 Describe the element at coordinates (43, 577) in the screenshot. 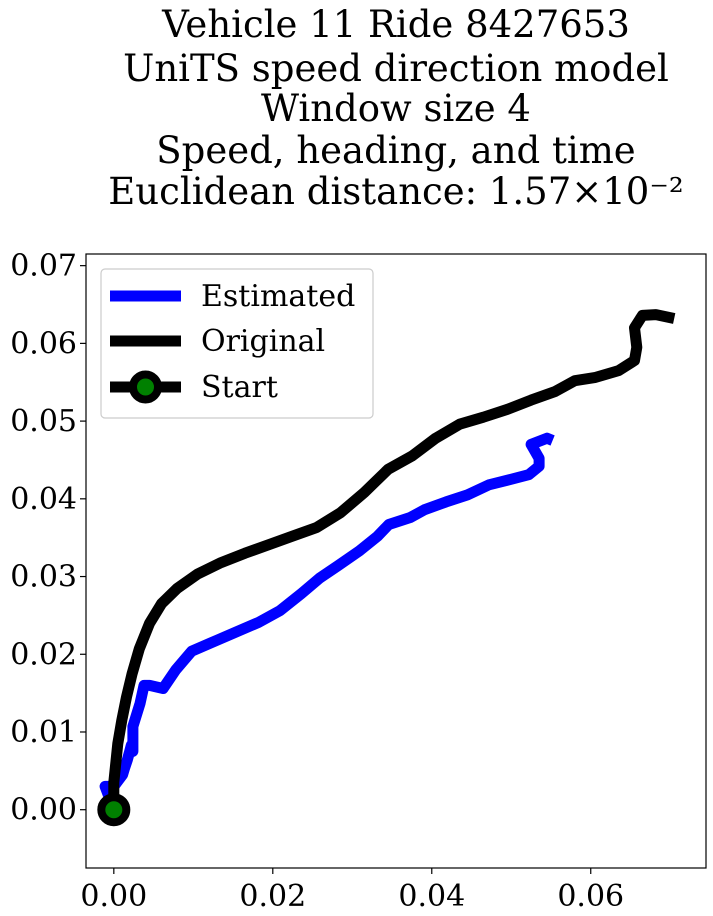

I see `y-tick-label: 0.03` at that location.